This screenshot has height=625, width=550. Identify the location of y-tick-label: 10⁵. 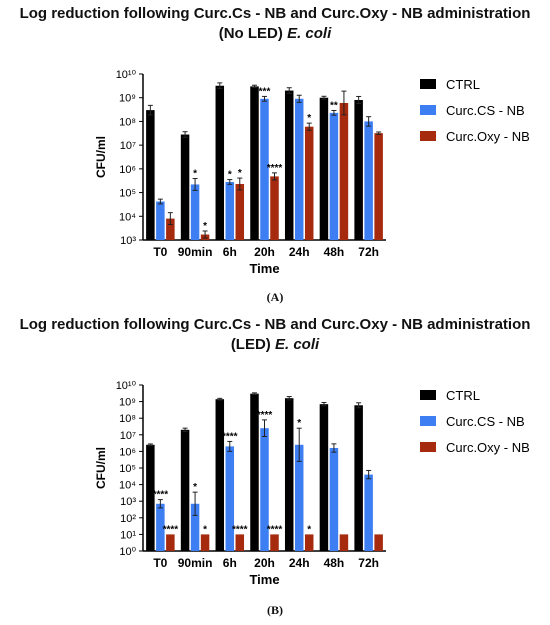
(127, 194).